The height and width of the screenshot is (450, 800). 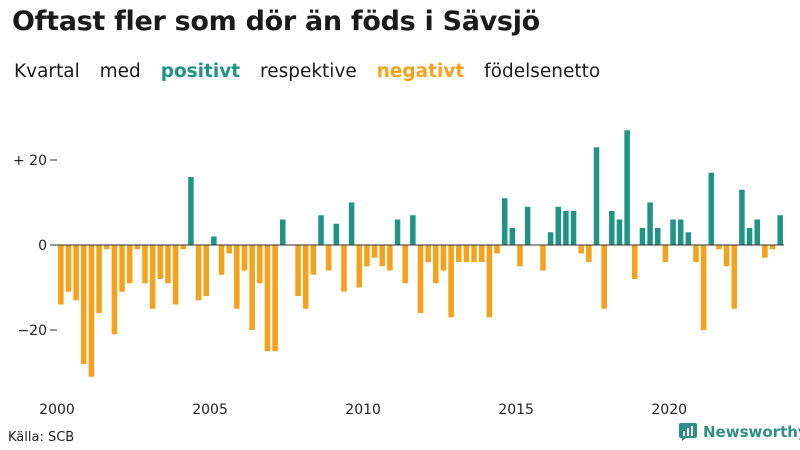 I want to click on negative-legend-label: negativt, so click(x=420, y=71).